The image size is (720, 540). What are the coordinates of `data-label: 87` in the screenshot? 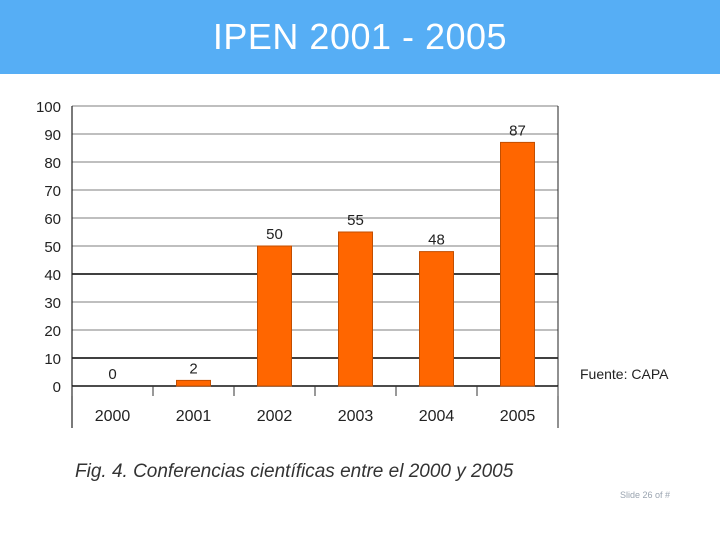 It's located at (517, 130).